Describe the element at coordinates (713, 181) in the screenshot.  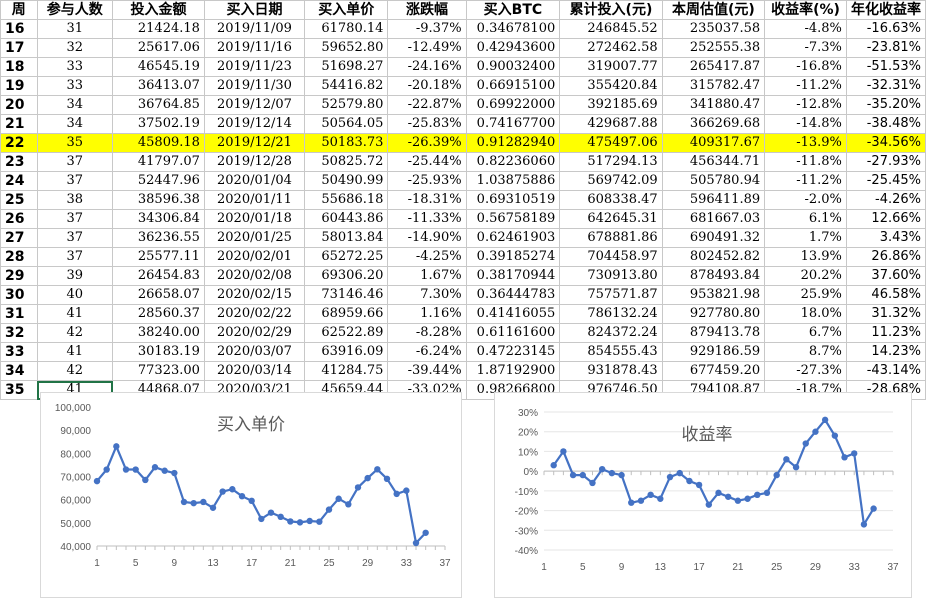
I see `cell-weekly-valuation: 505780.94` at that location.